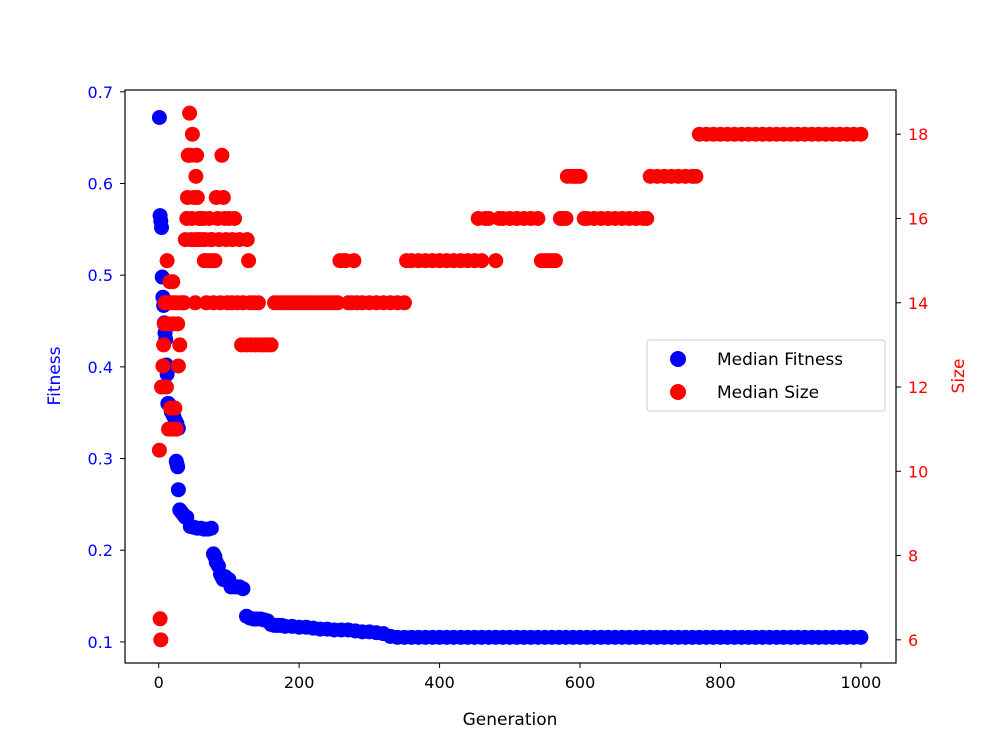 This screenshot has height=747, width=996. Describe the element at coordinates (100, 184) in the screenshot. I see `left-tick-label: 0.6` at that location.